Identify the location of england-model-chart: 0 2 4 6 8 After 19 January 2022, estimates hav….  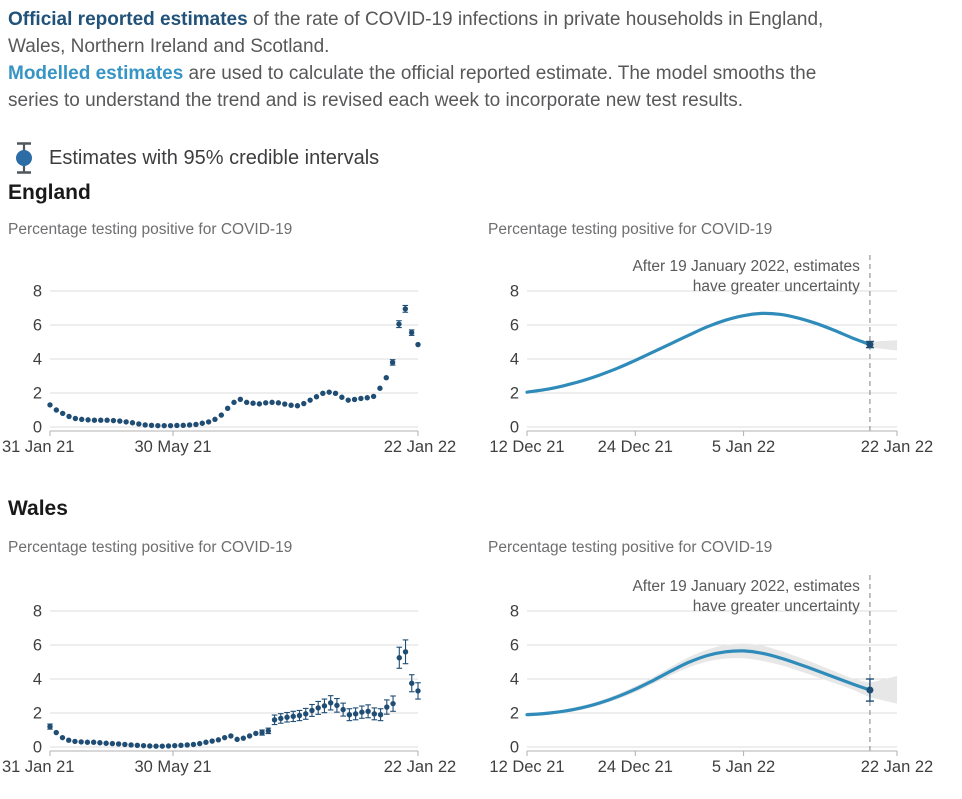
(711, 355).